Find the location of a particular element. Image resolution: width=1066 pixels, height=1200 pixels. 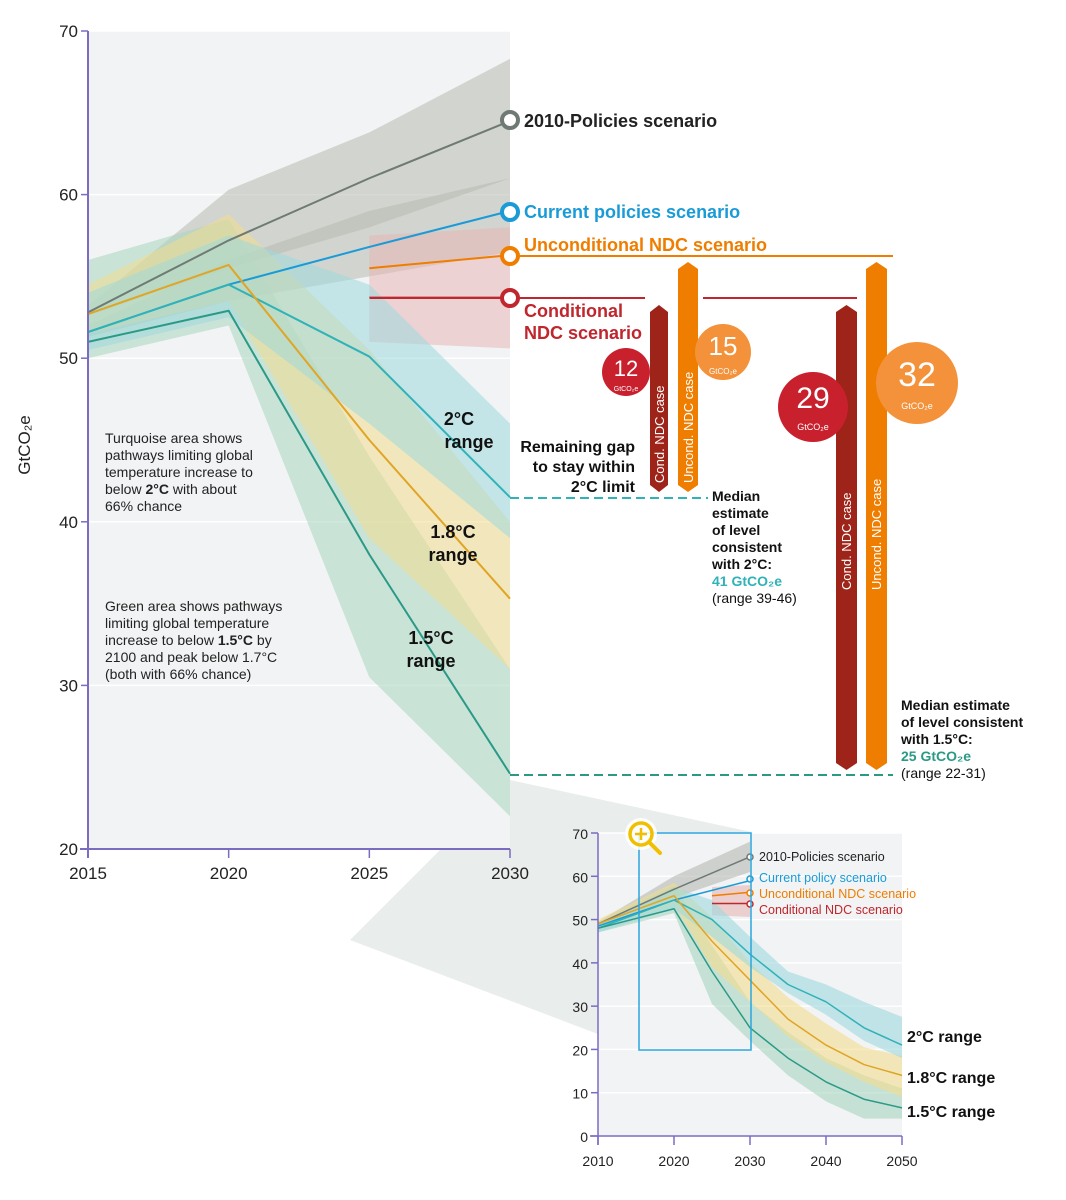

note-line: 2100 and peak below 1.7°C is located at coordinates (191, 657).